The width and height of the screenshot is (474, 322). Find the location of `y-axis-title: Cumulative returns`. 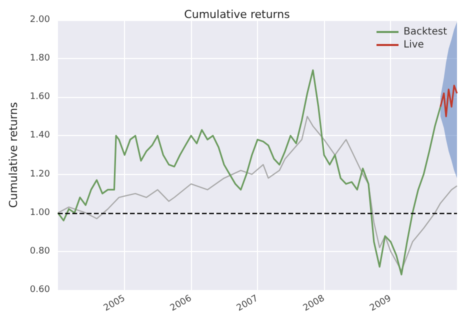

y-axis-title: Cumulative returns is located at coordinates (13, 155).